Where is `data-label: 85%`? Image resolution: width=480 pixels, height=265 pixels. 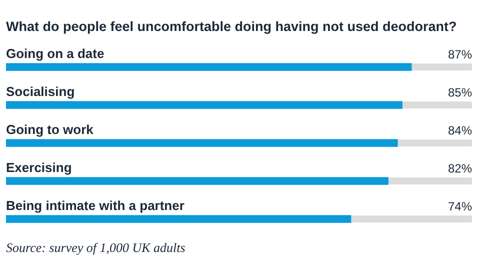 data-label: 85% is located at coordinates (460, 92).